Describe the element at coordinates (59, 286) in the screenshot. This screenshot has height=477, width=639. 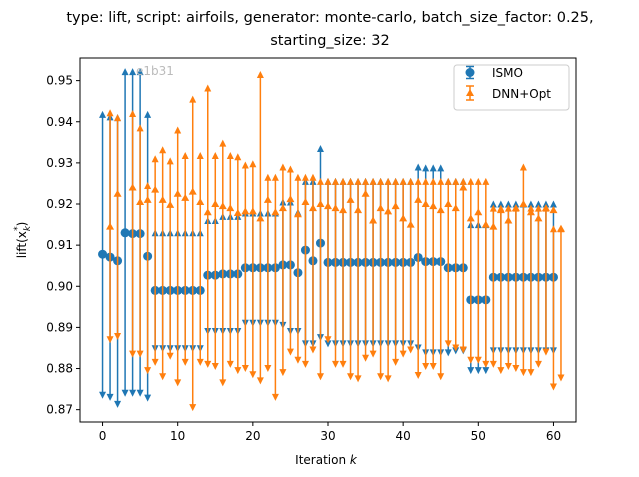
I see `y-tick-label: 0.90` at that location.